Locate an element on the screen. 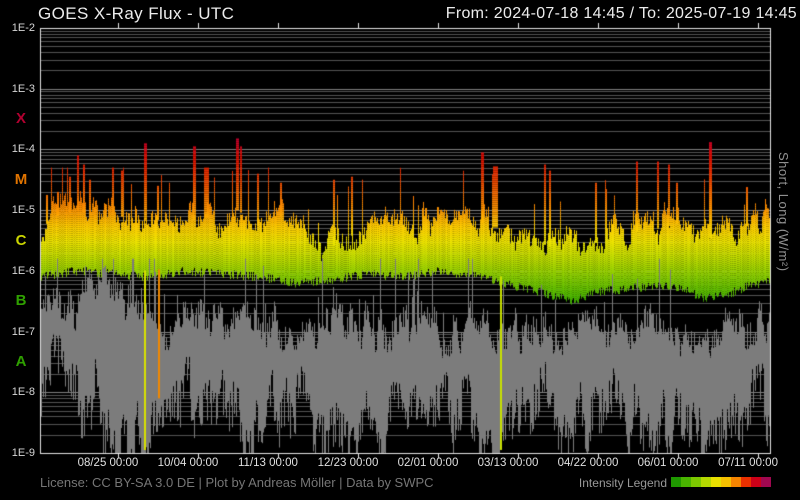 The width and height of the screenshot is (800, 500). x-tick-label: 02/01 00:00 is located at coordinates (428, 463).